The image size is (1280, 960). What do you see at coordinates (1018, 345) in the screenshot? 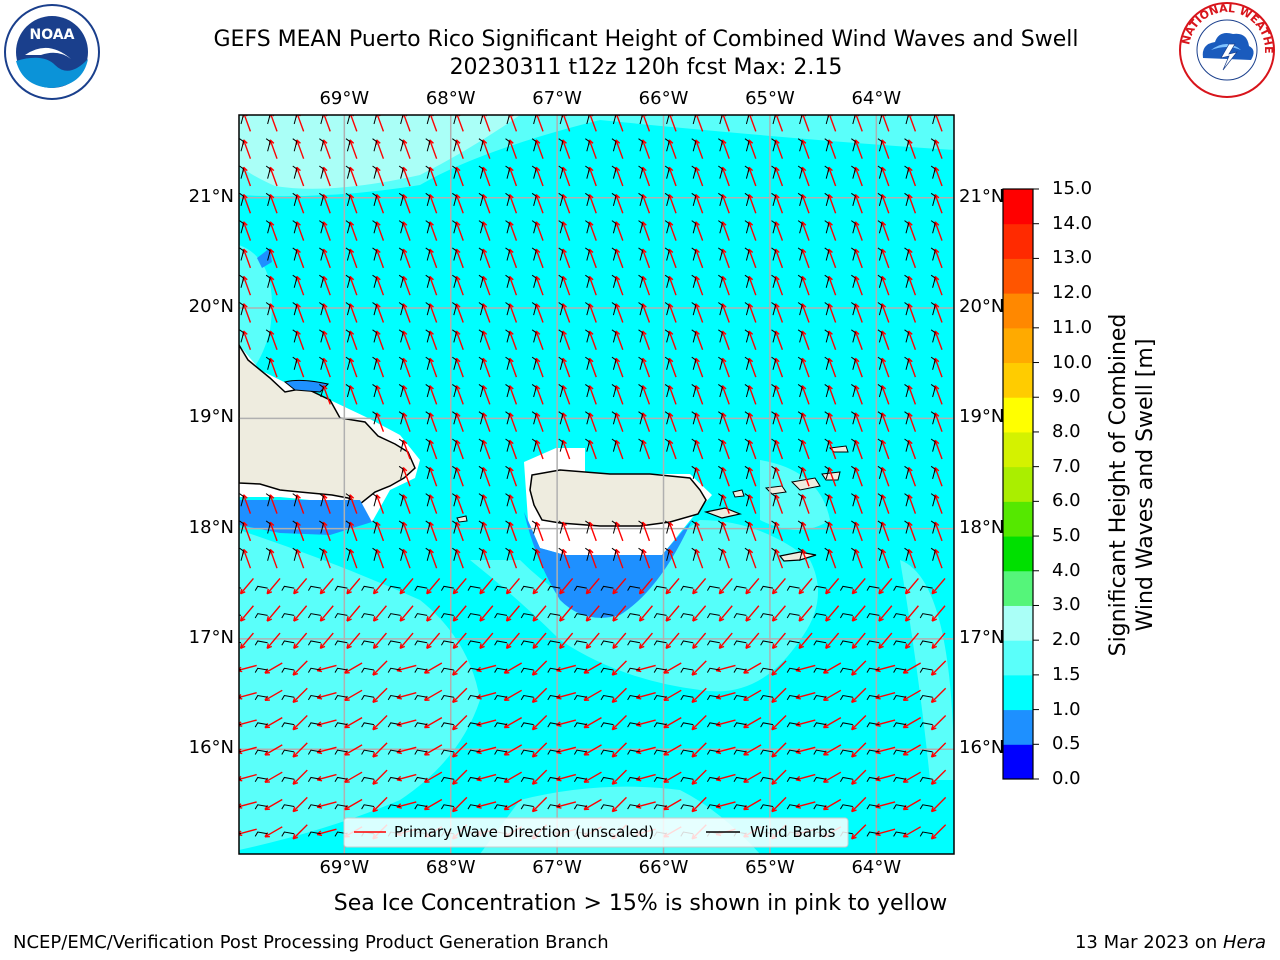
I see `colorbar-swatch` at bounding box center [1018, 345].